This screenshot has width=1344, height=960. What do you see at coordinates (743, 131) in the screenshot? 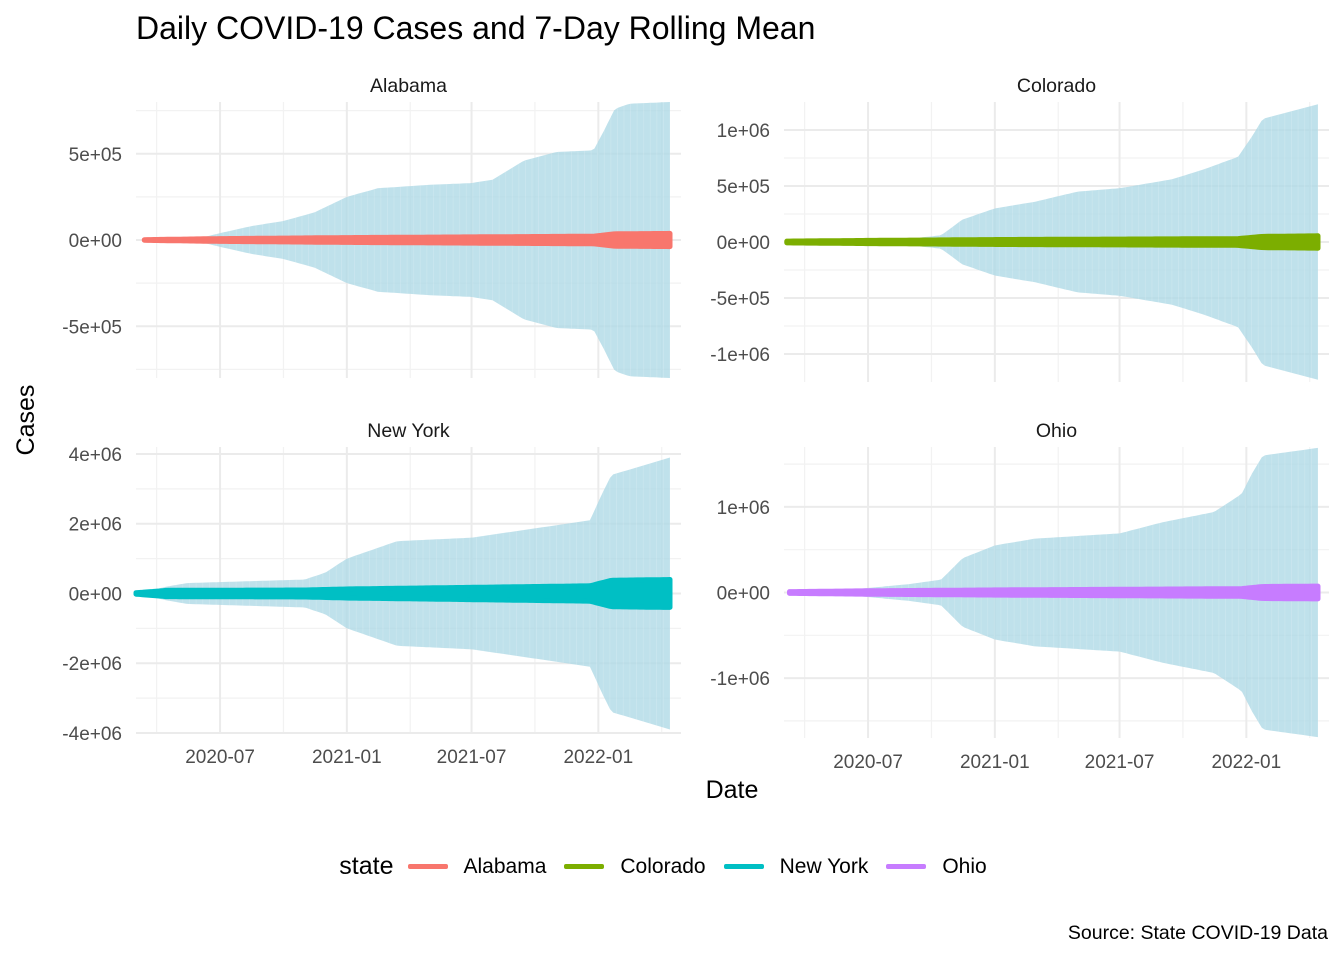
I see `colorado-ytick-label: 1e+06` at bounding box center [743, 131].